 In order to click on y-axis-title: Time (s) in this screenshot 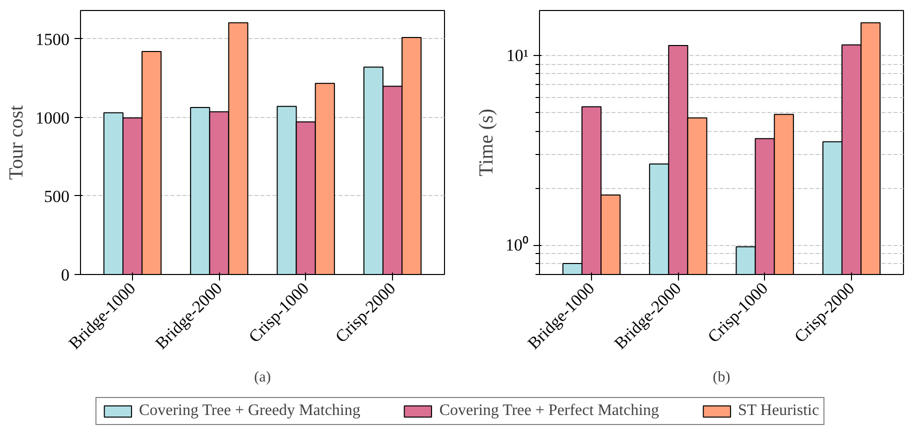, I will do `click(487, 142)`.